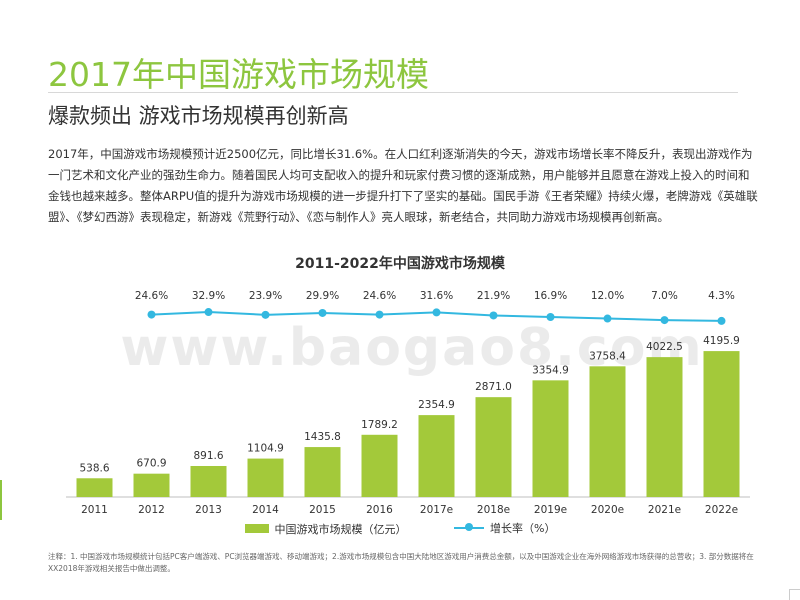  What do you see at coordinates (265, 510) in the screenshot?
I see `x-tick-label: 2014` at bounding box center [265, 510].